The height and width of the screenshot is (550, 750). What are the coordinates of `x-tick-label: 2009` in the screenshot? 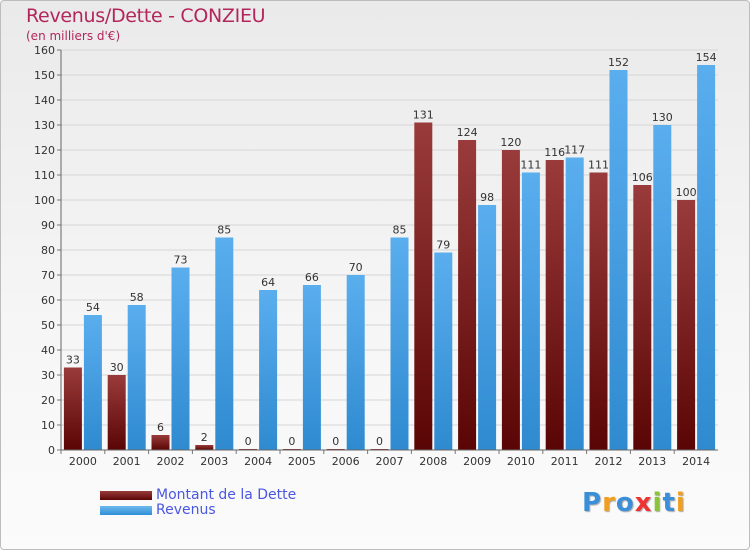 It's located at (477, 461).